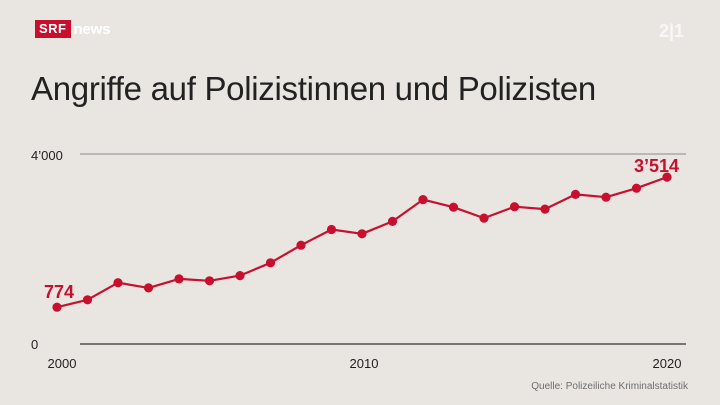  Describe the element at coordinates (301, 245) in the screenshot. I see `data-point-2008` at that location.